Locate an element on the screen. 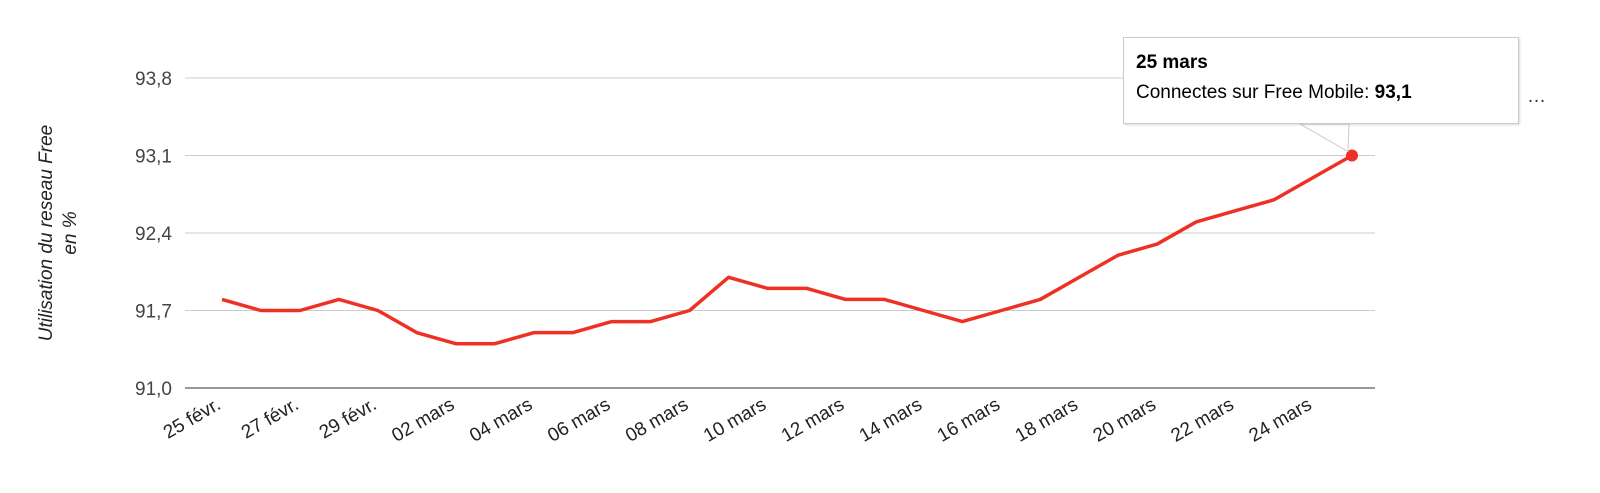  y-tick-label: 91,0 is located at coordinates (153, 389).